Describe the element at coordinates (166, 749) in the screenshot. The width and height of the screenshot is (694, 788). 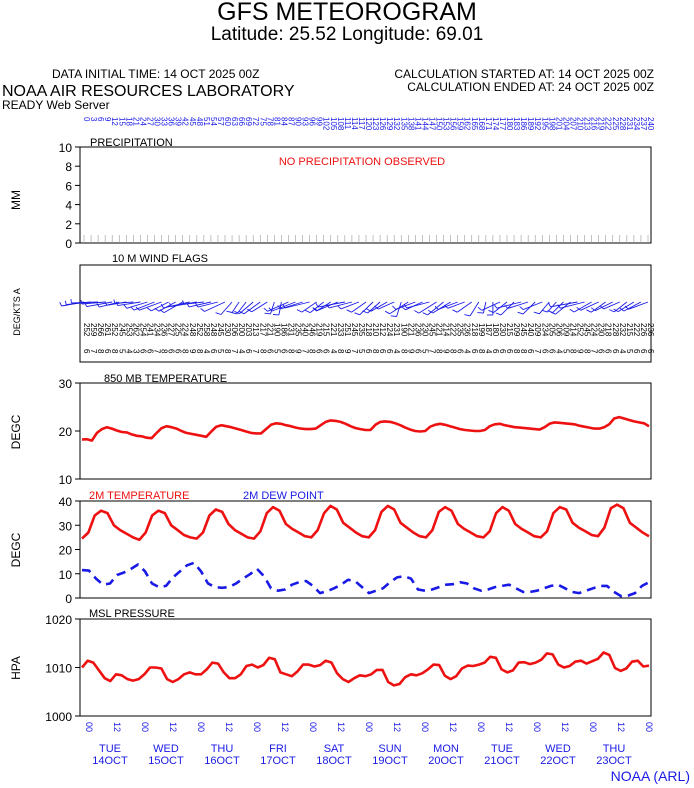
I see `day-of-week-label: WED` at that location.